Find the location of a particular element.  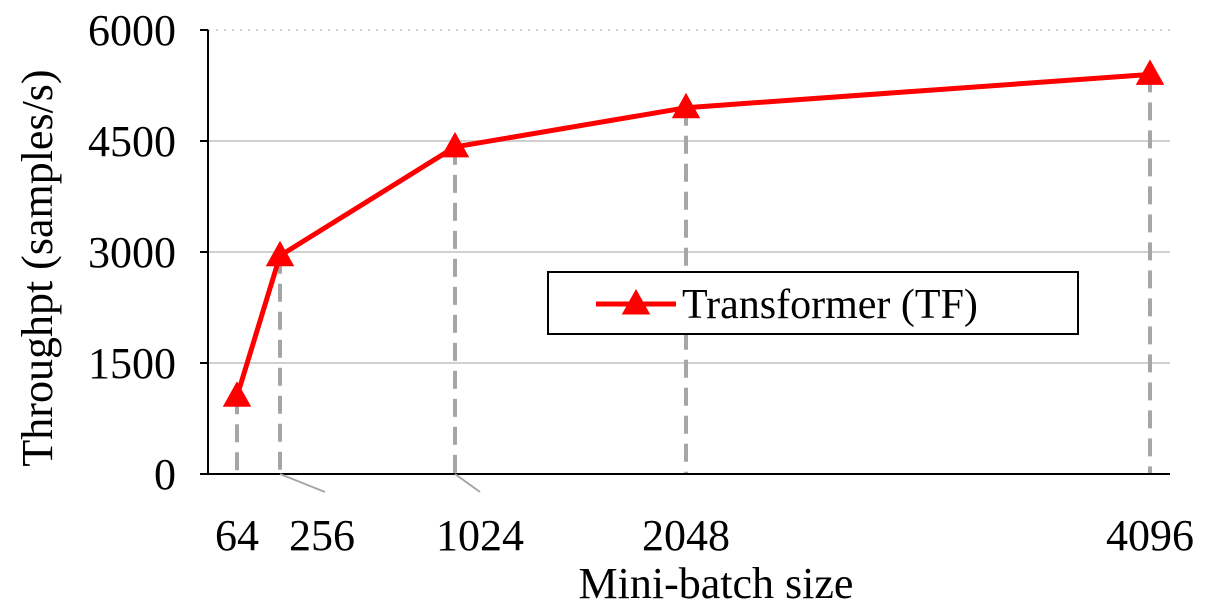

x-axis-title: Mini-batch size is located at coordinates (716, 582).